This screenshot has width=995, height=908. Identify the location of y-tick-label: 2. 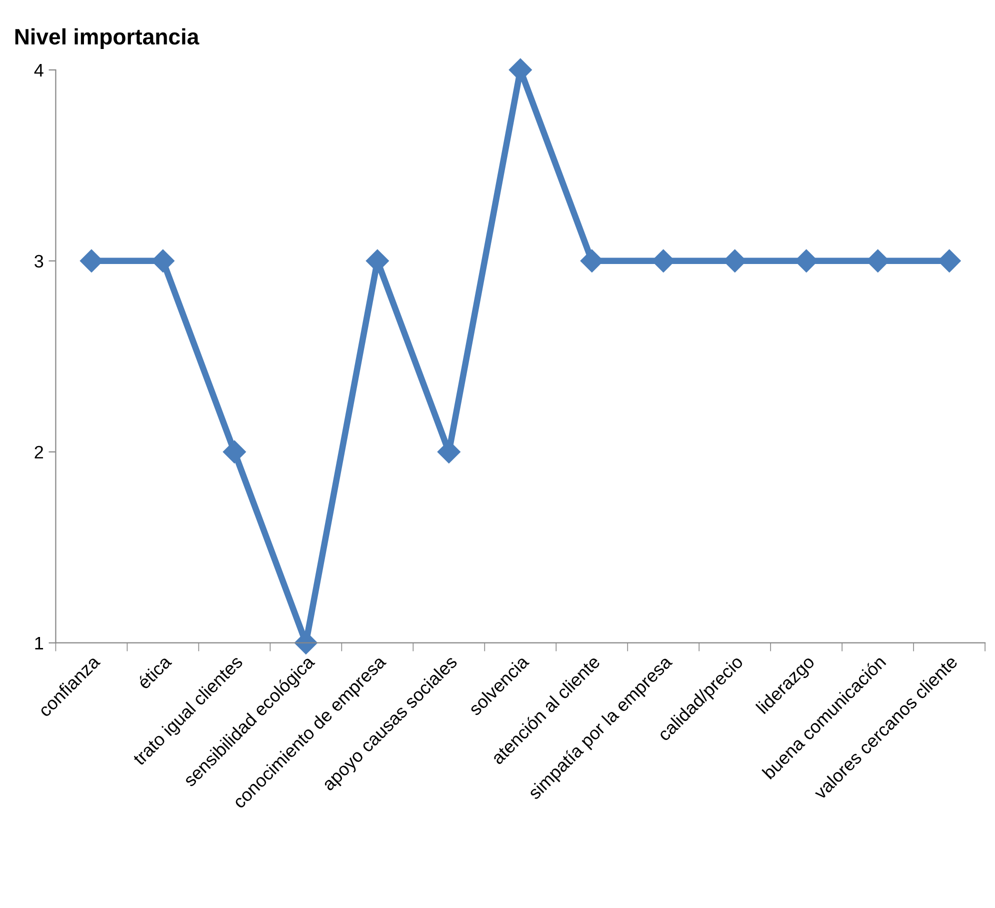
(39, 452).